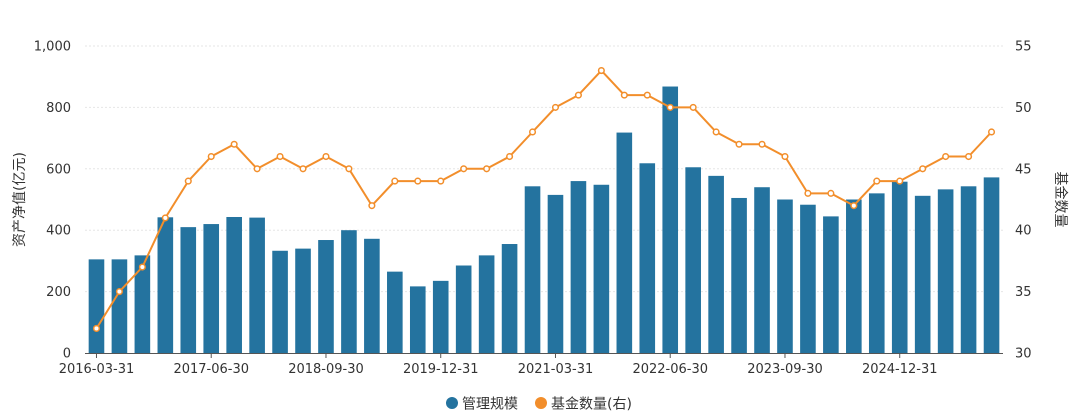 This screenshot has height=418, width=1080. What do you see at coordinates (20, 199) in the screenshot?
I see `y-left-axis-title: 资产净值(亿元)` at bounding box center [20, 199].